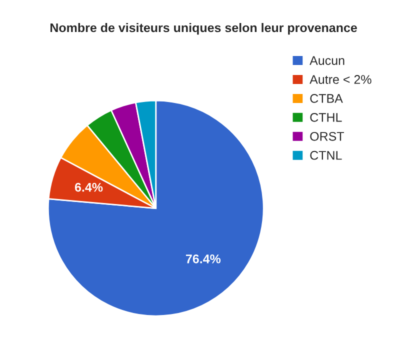  What do you see at coordinates (341, 79) in the screenshot?
I see `legend-label: Autre < 2%` at bounding box center [341, 79].